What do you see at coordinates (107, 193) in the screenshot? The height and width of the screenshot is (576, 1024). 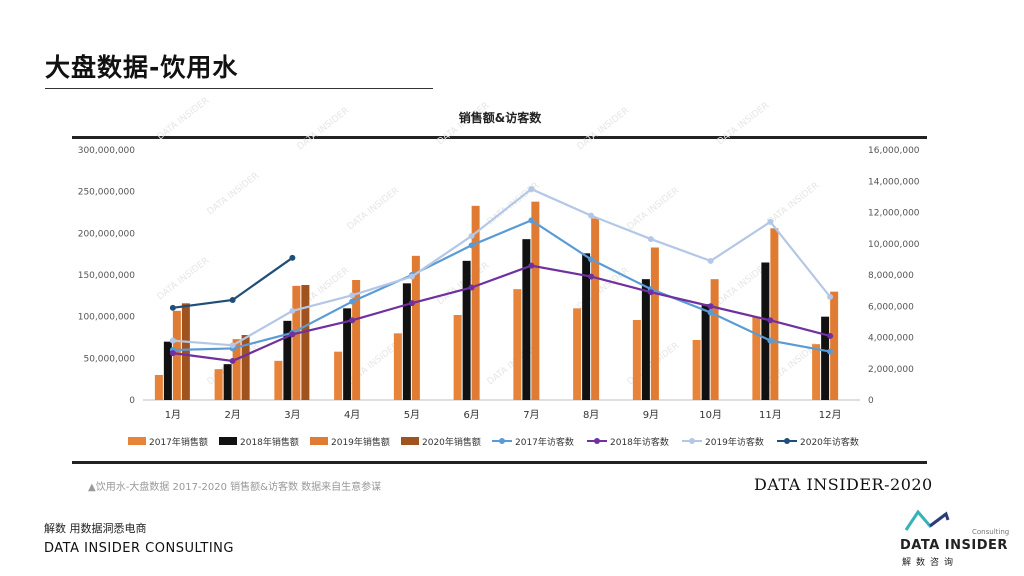 I see `y-left-tick-label: 250,000,000` at bounding box center [107, 193].